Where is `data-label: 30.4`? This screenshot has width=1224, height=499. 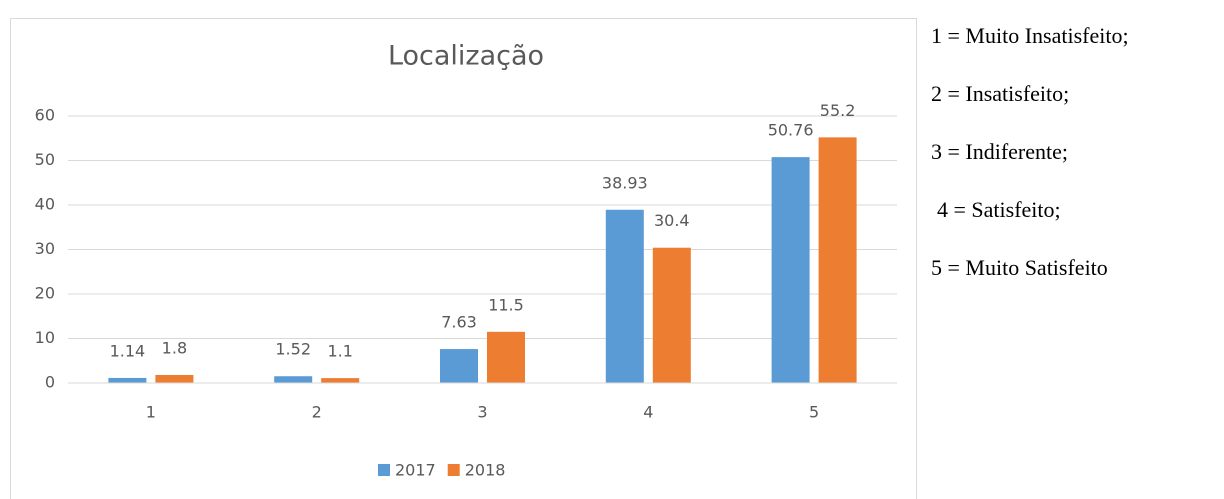 data-label: 30.4 is located at coordinates (672, 220).